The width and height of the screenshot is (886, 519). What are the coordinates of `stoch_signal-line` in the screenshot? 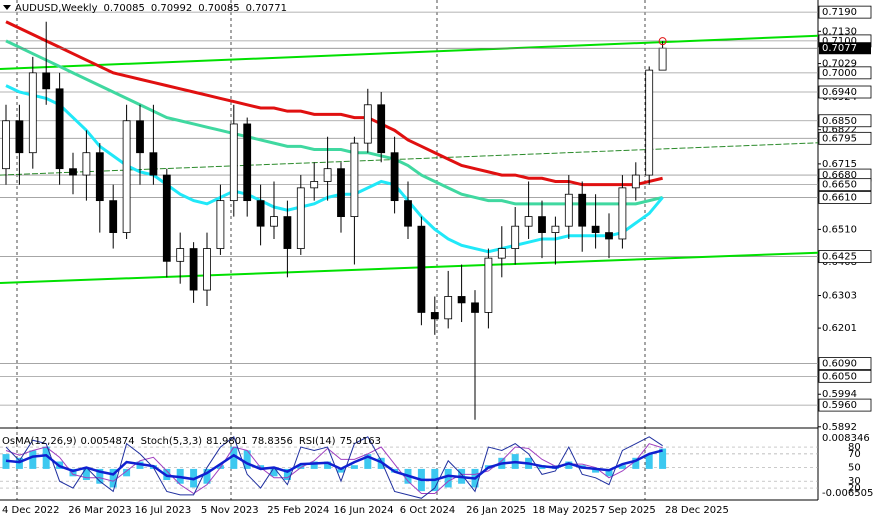 It's located at (334, 469).